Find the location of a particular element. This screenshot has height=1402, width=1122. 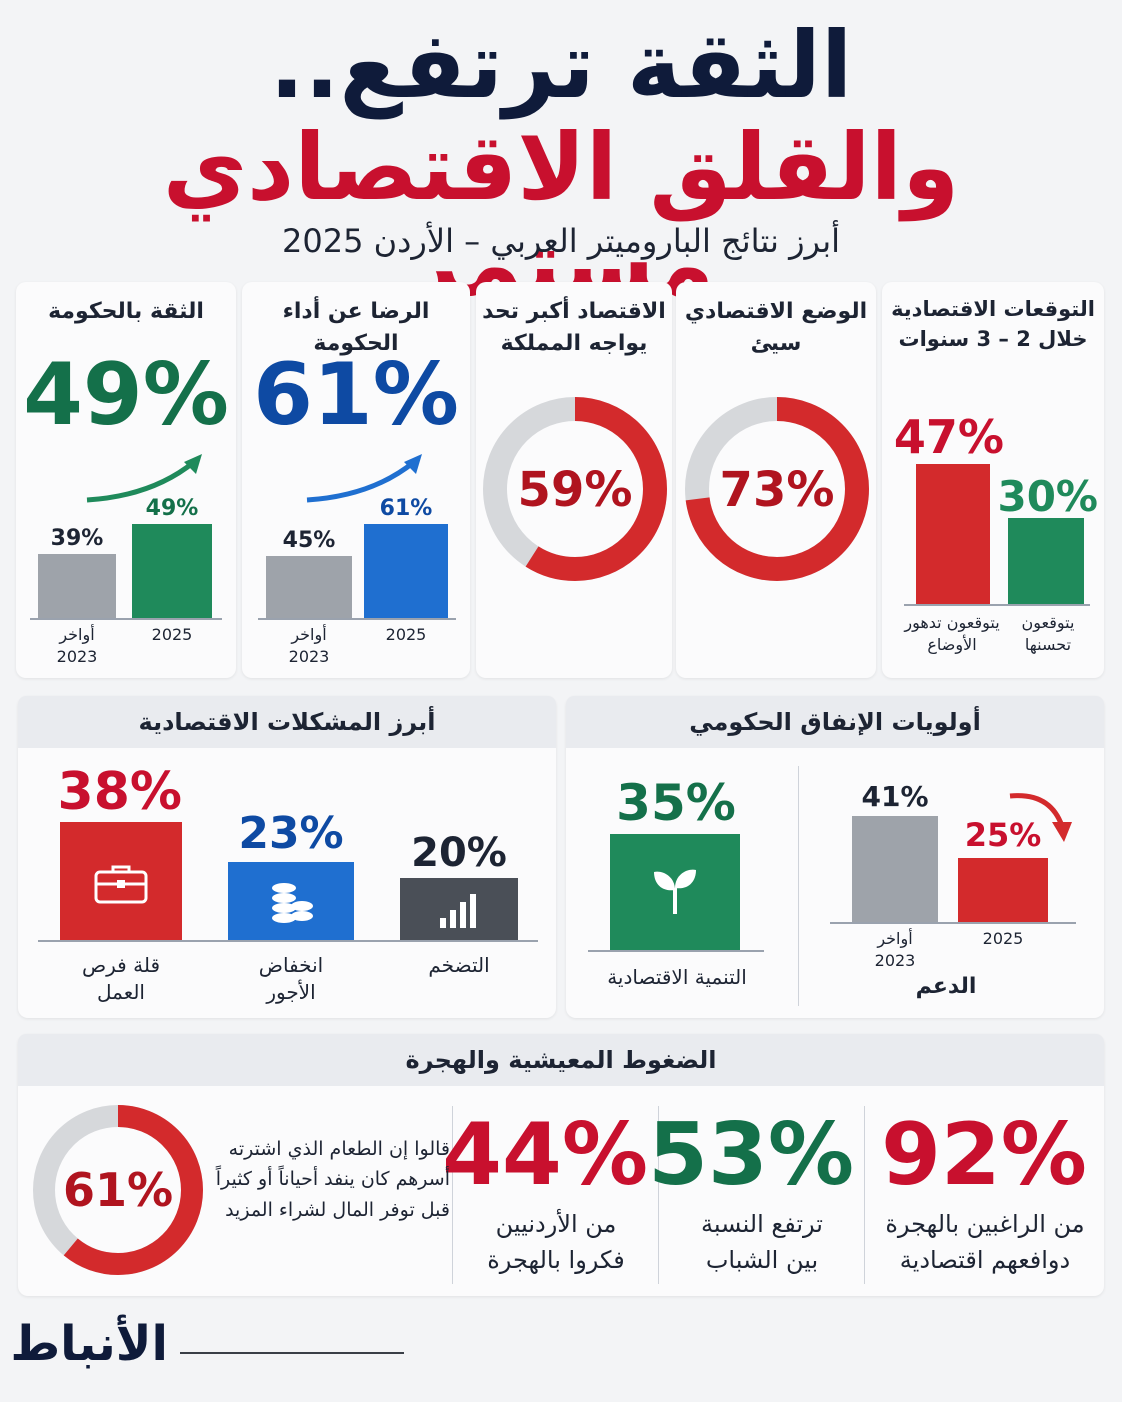

food-insecurity-value: 61% is located at coordinates (118, 1190).